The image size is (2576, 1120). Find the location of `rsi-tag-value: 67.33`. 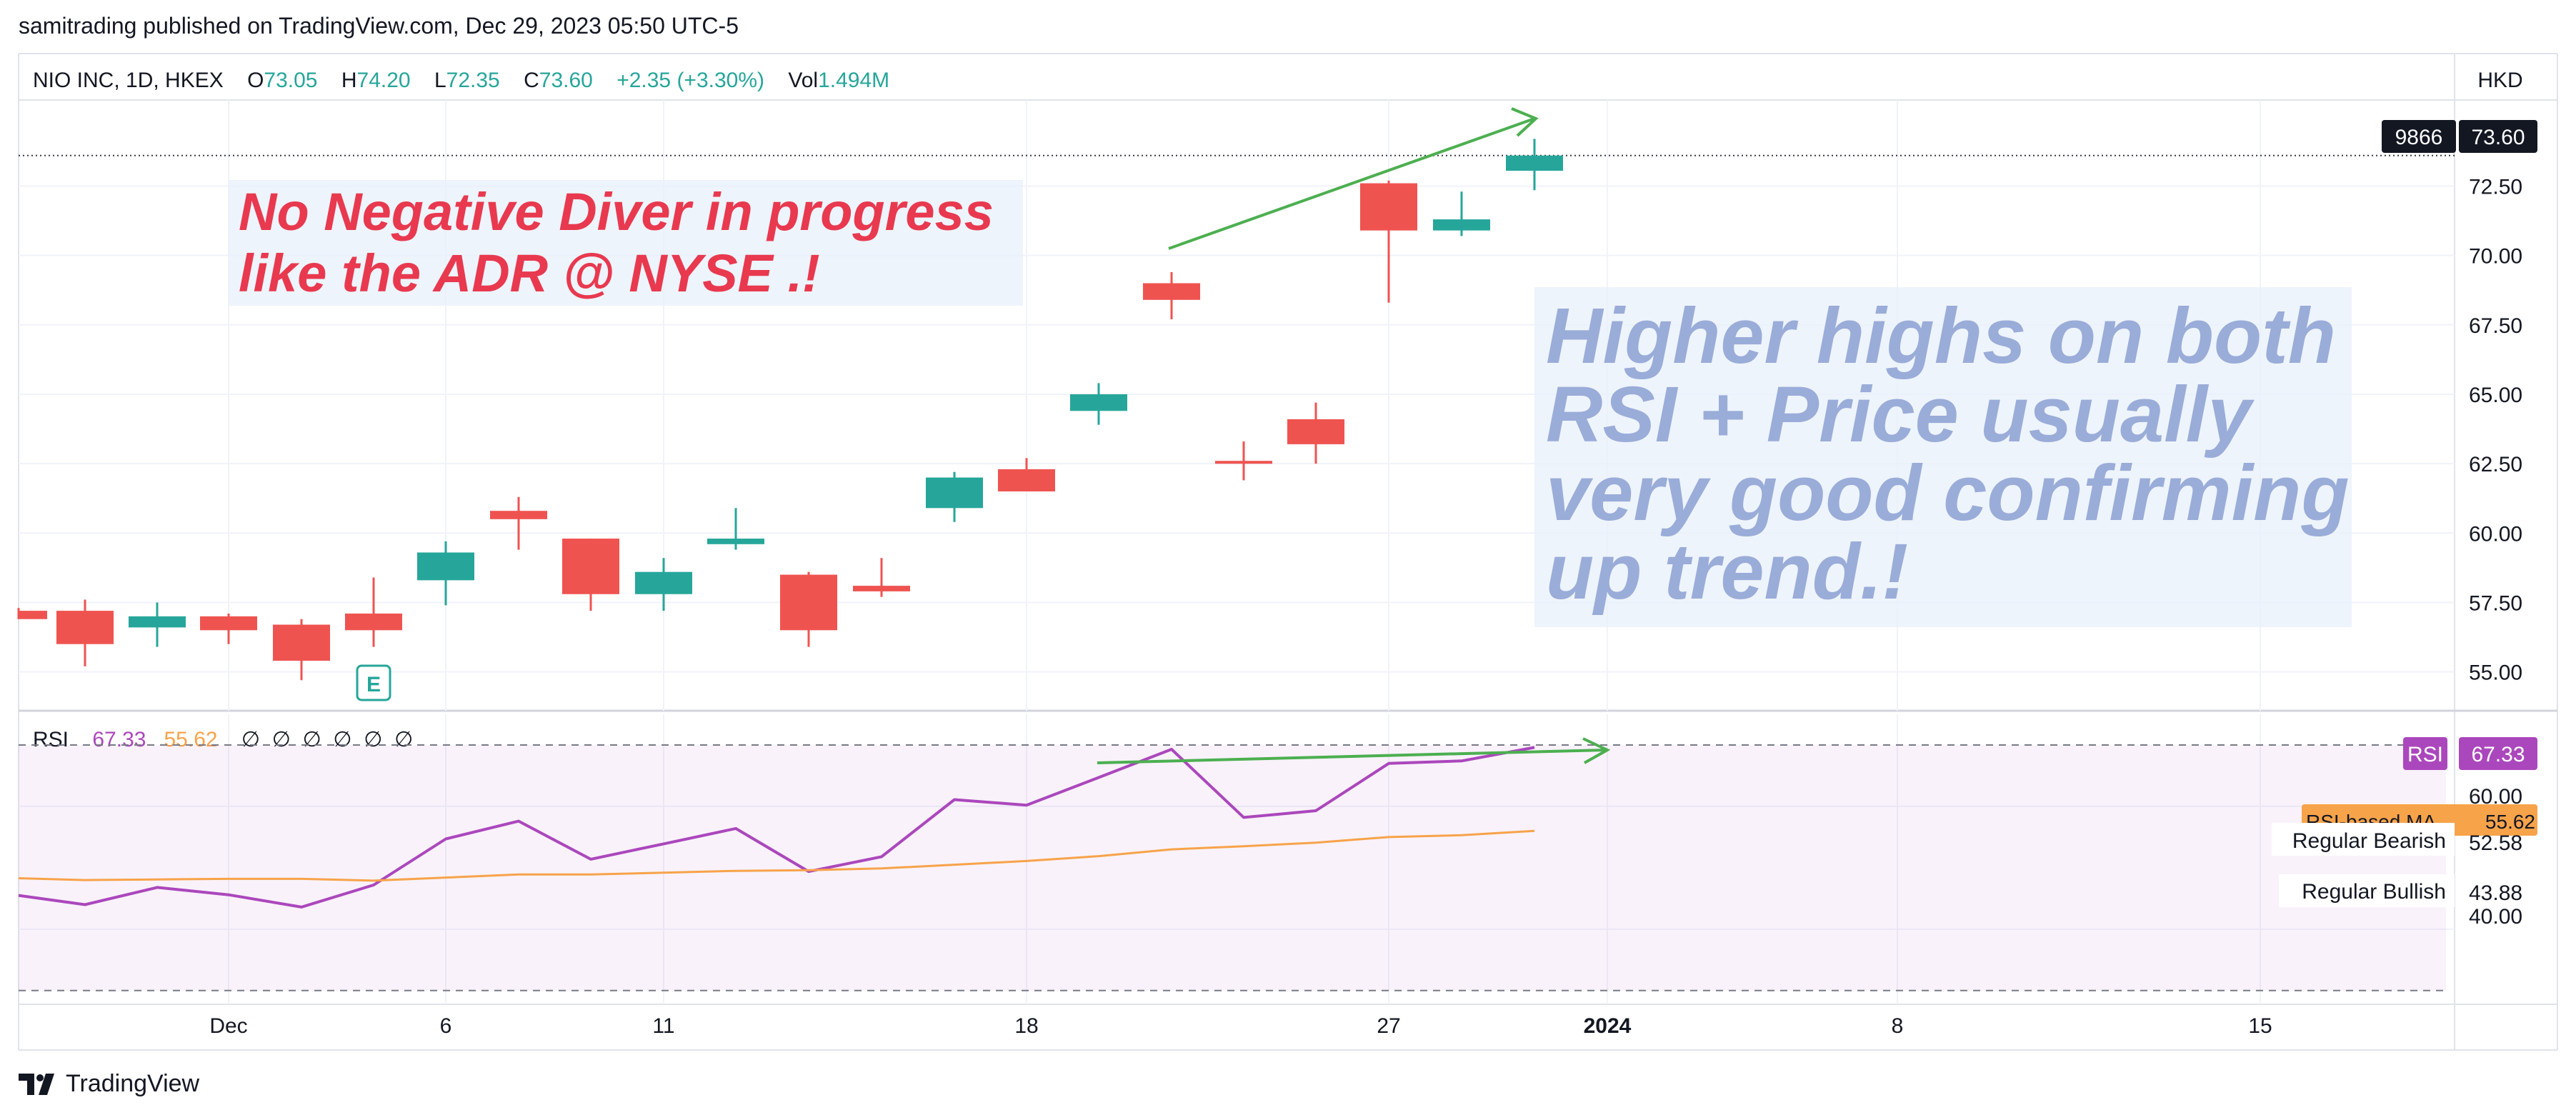

rsi-tag-value: 67.33 is located at coordinates (2498, 754).